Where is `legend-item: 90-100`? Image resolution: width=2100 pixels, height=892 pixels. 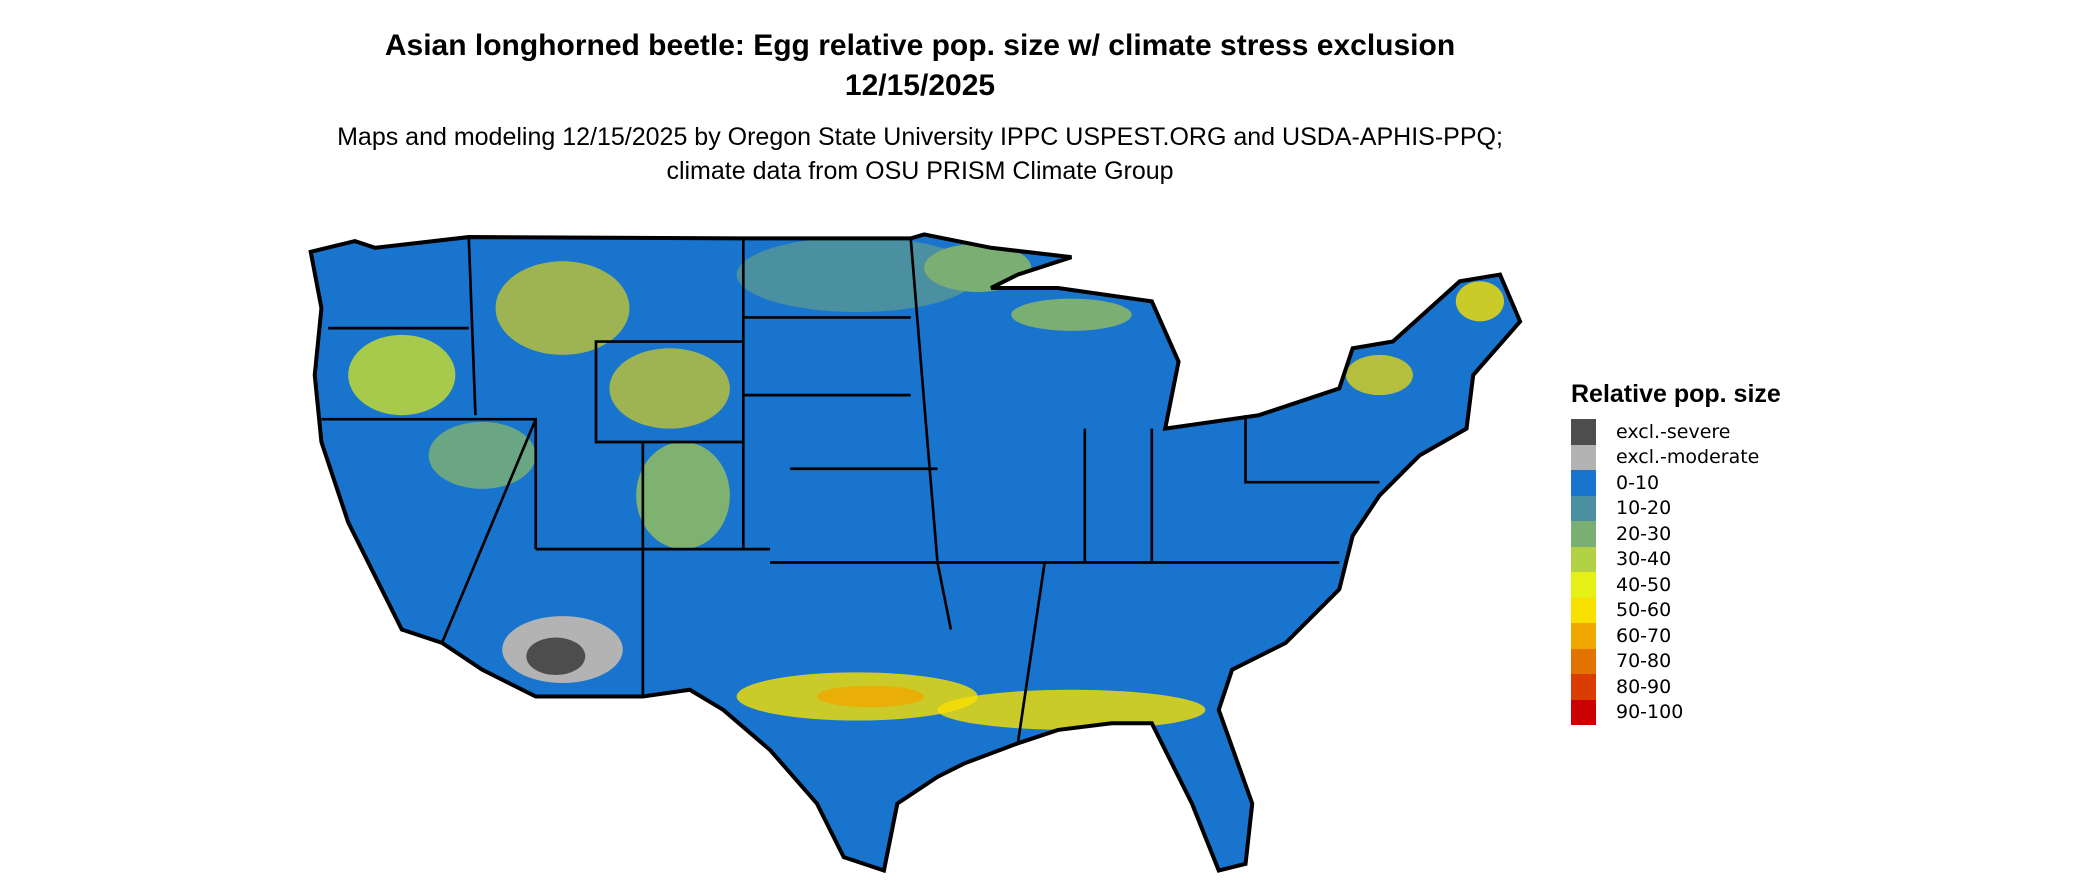 legend-item: 90-100 is located at coordinates (1676, 712).